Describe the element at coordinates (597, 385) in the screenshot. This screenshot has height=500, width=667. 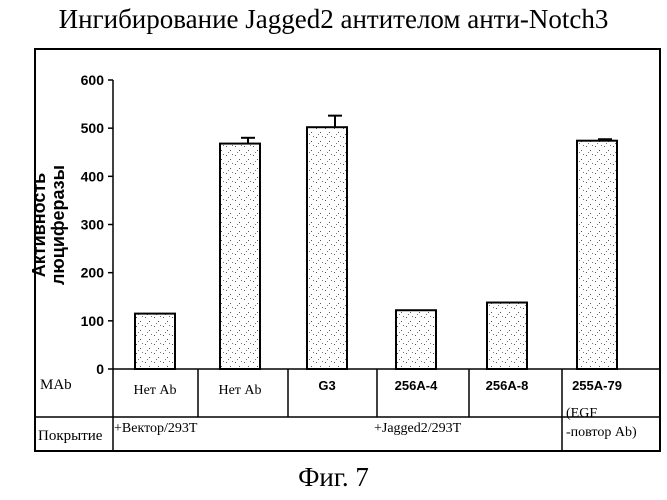
I see `category-label: 255A-79` at that location.